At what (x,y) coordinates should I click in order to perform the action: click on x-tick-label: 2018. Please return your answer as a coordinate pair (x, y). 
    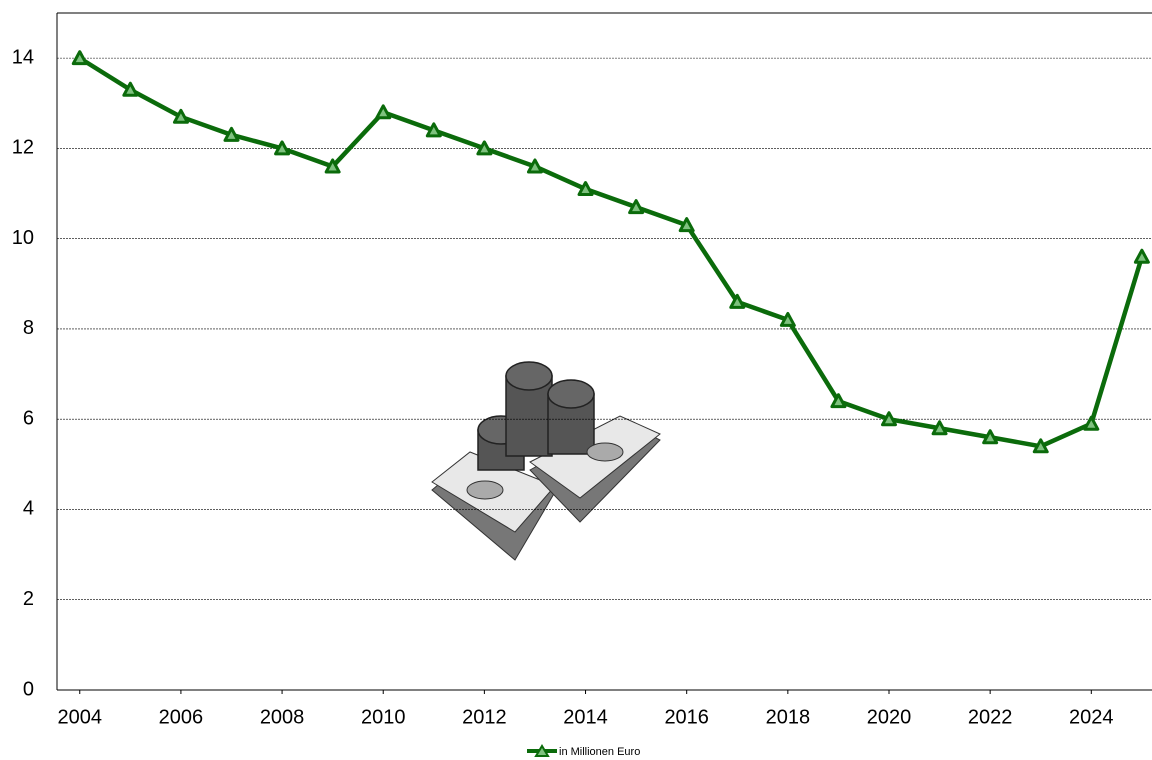
    Looking at the image, I should click on (788, 717).